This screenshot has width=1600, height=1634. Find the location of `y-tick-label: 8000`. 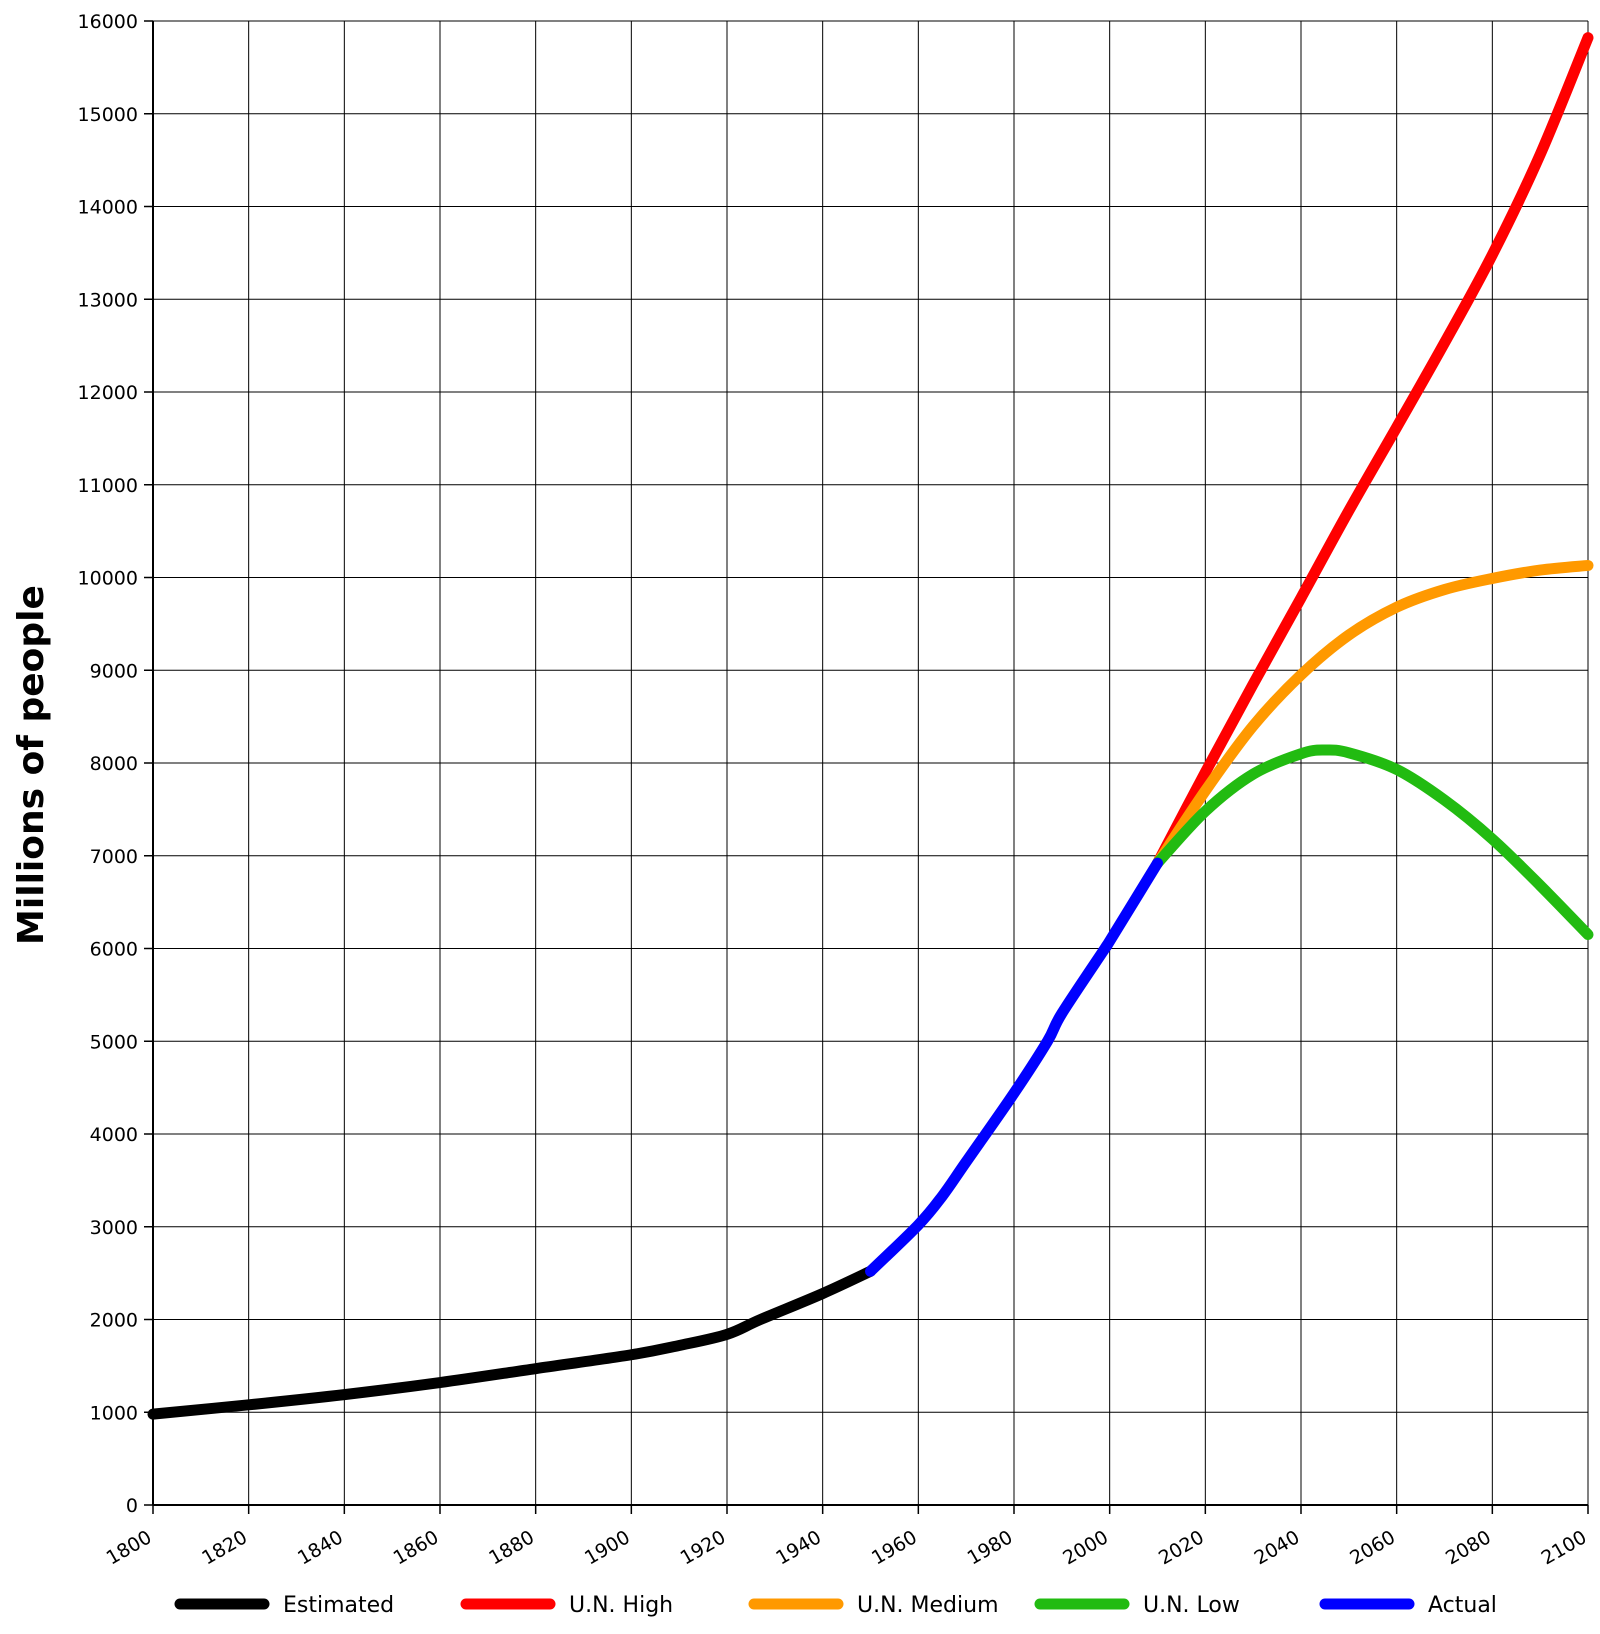

y-tick-label: 8000 is located at coordinates (114, 764).